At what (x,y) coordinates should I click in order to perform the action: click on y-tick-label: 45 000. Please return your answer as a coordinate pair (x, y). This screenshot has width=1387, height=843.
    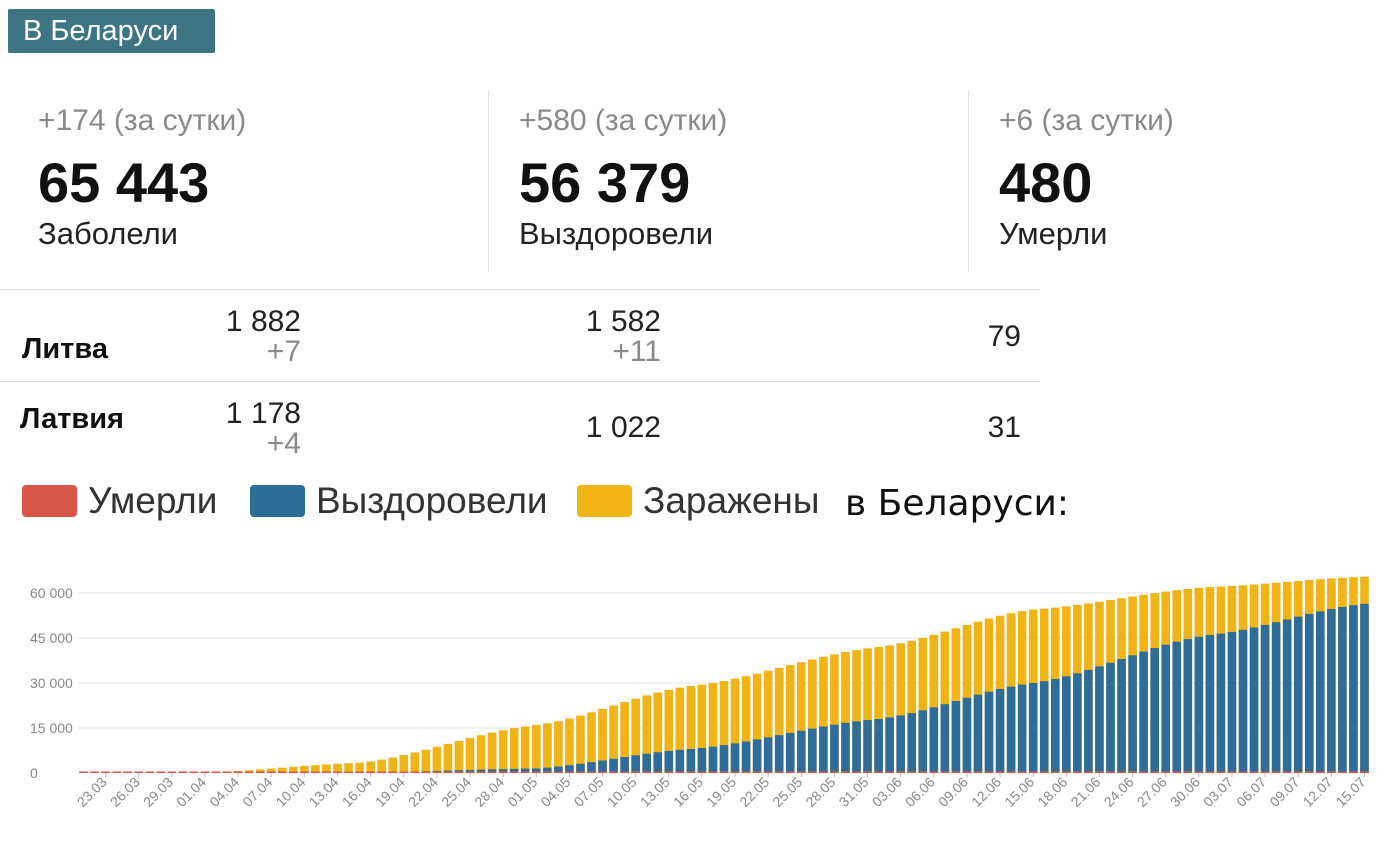
    Looking at the image, I should click on (51, 638).